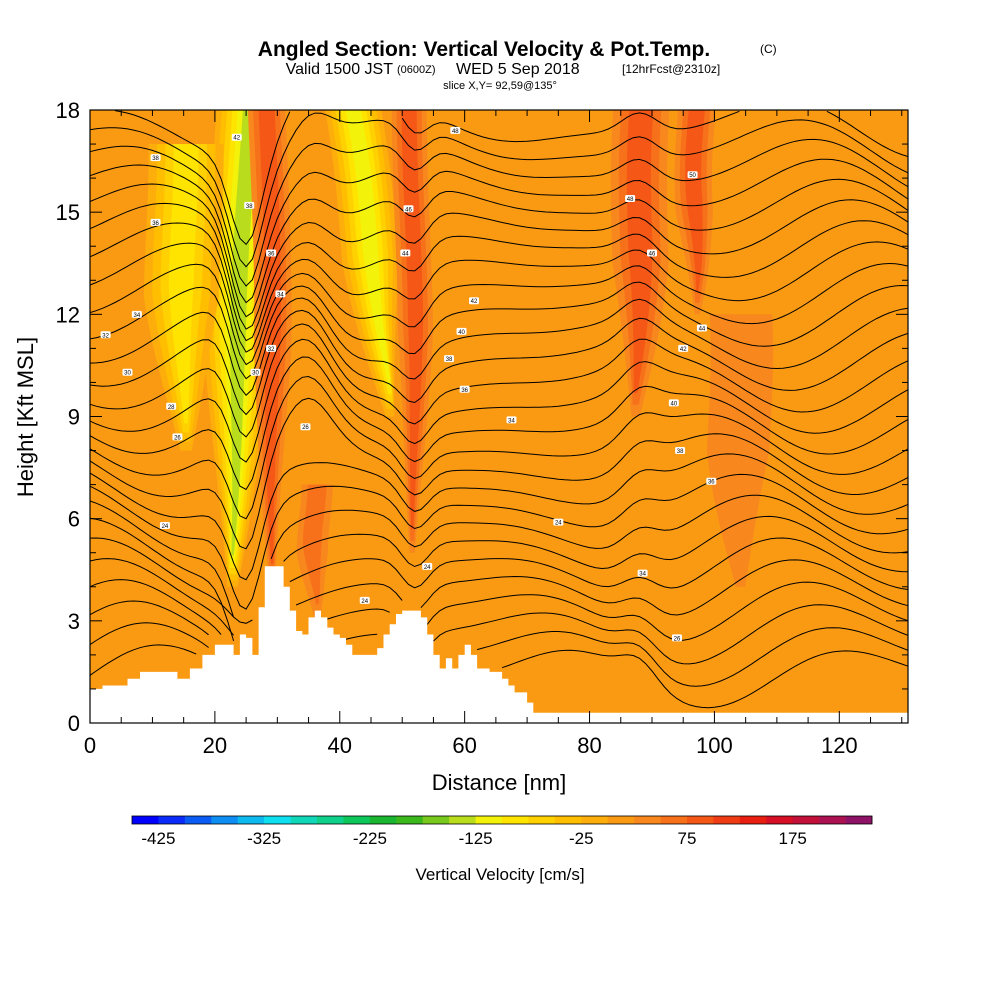 This screenshot has width=1000, height=1000. I want to click on colorbar-tick-label: -325, so click(264, 838).